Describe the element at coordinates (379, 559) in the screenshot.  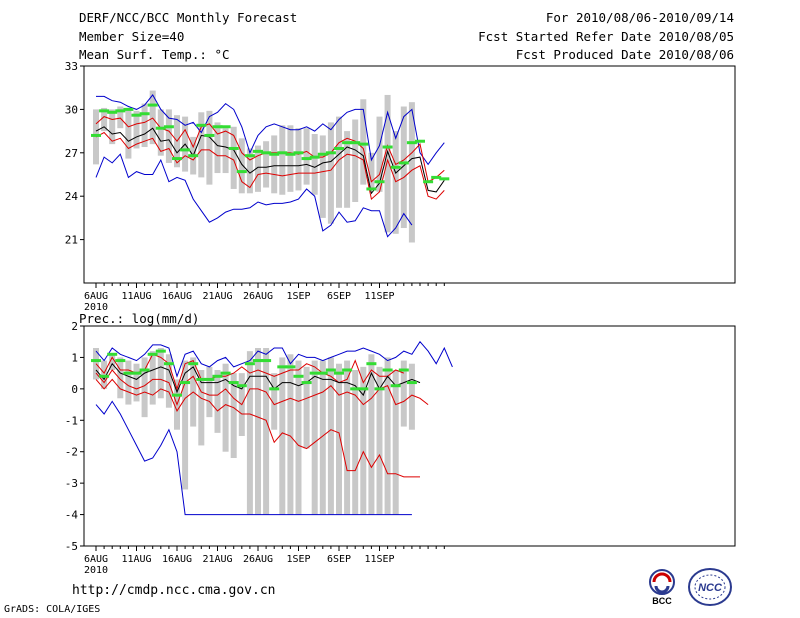
I see `prec-x-tick-label: 11SEP` at that location.